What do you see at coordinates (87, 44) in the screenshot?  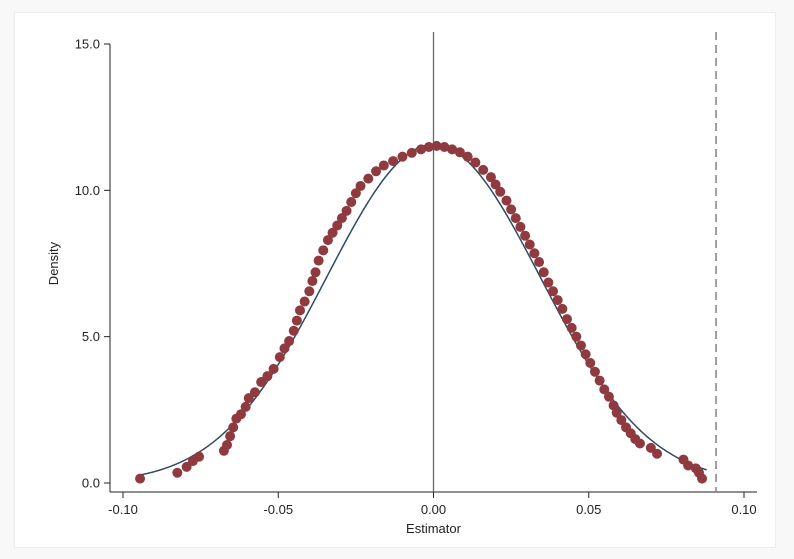 I see `y-tick-label: 15.0` at bounding box center [87, 44].